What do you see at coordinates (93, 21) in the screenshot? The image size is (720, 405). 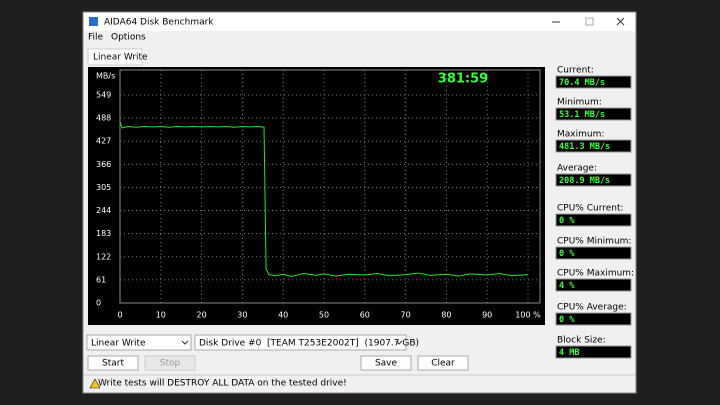 I see `app-icon` at bounding box center [93, 21].